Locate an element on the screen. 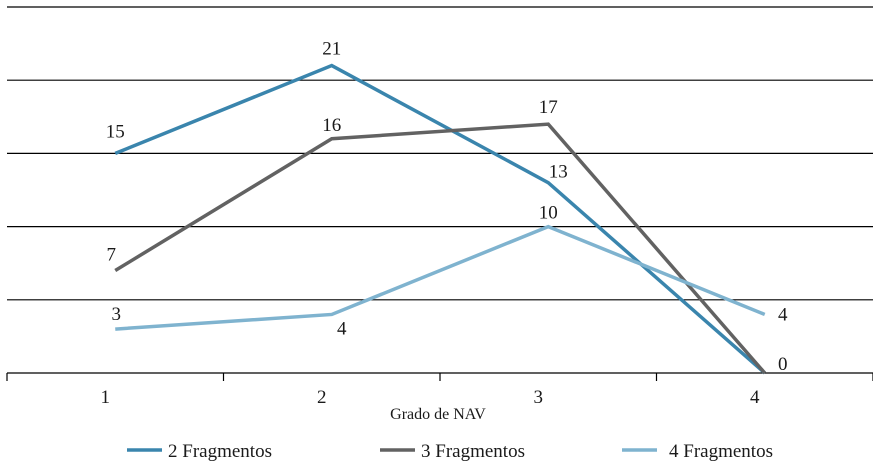 The height and width of the screenshot is (465, 873). data-label: 21 is located at coordinates (331, 49).